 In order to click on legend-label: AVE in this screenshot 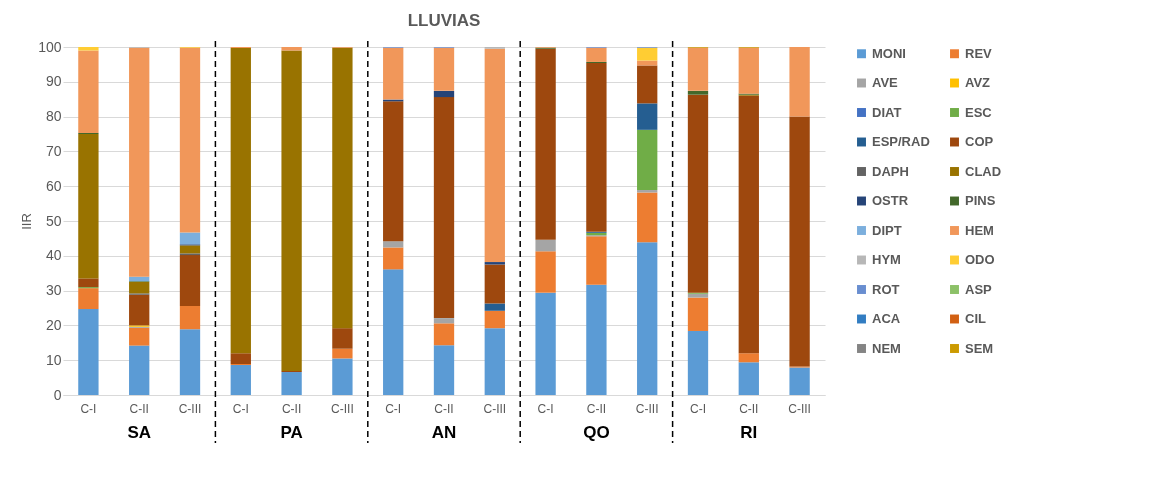, I will do `click(885, 82)`.